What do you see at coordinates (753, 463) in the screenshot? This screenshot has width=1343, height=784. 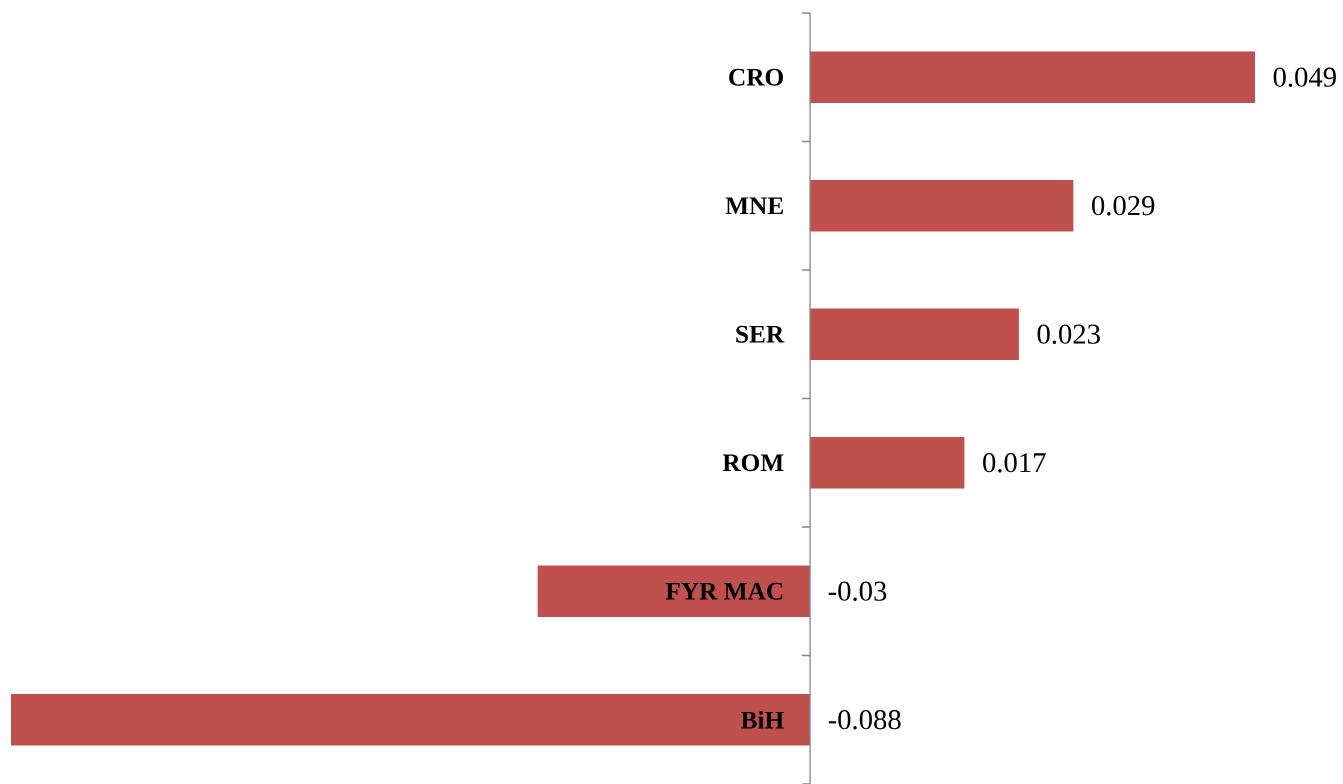 I see `y-tick-label: ROM` at bounding box center [753, 463].